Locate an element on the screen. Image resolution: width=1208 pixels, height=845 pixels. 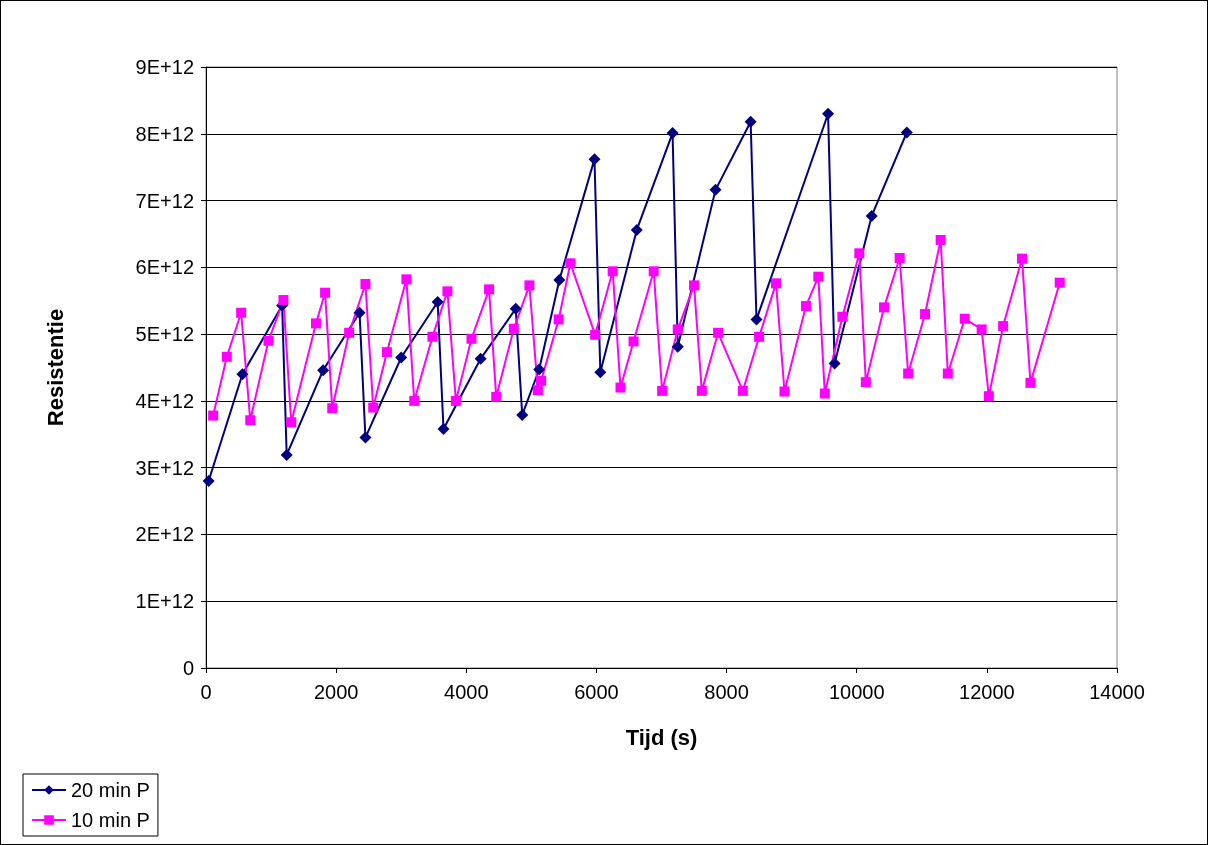
x-tick-label: 12000 is located at coordinates (987, 692).